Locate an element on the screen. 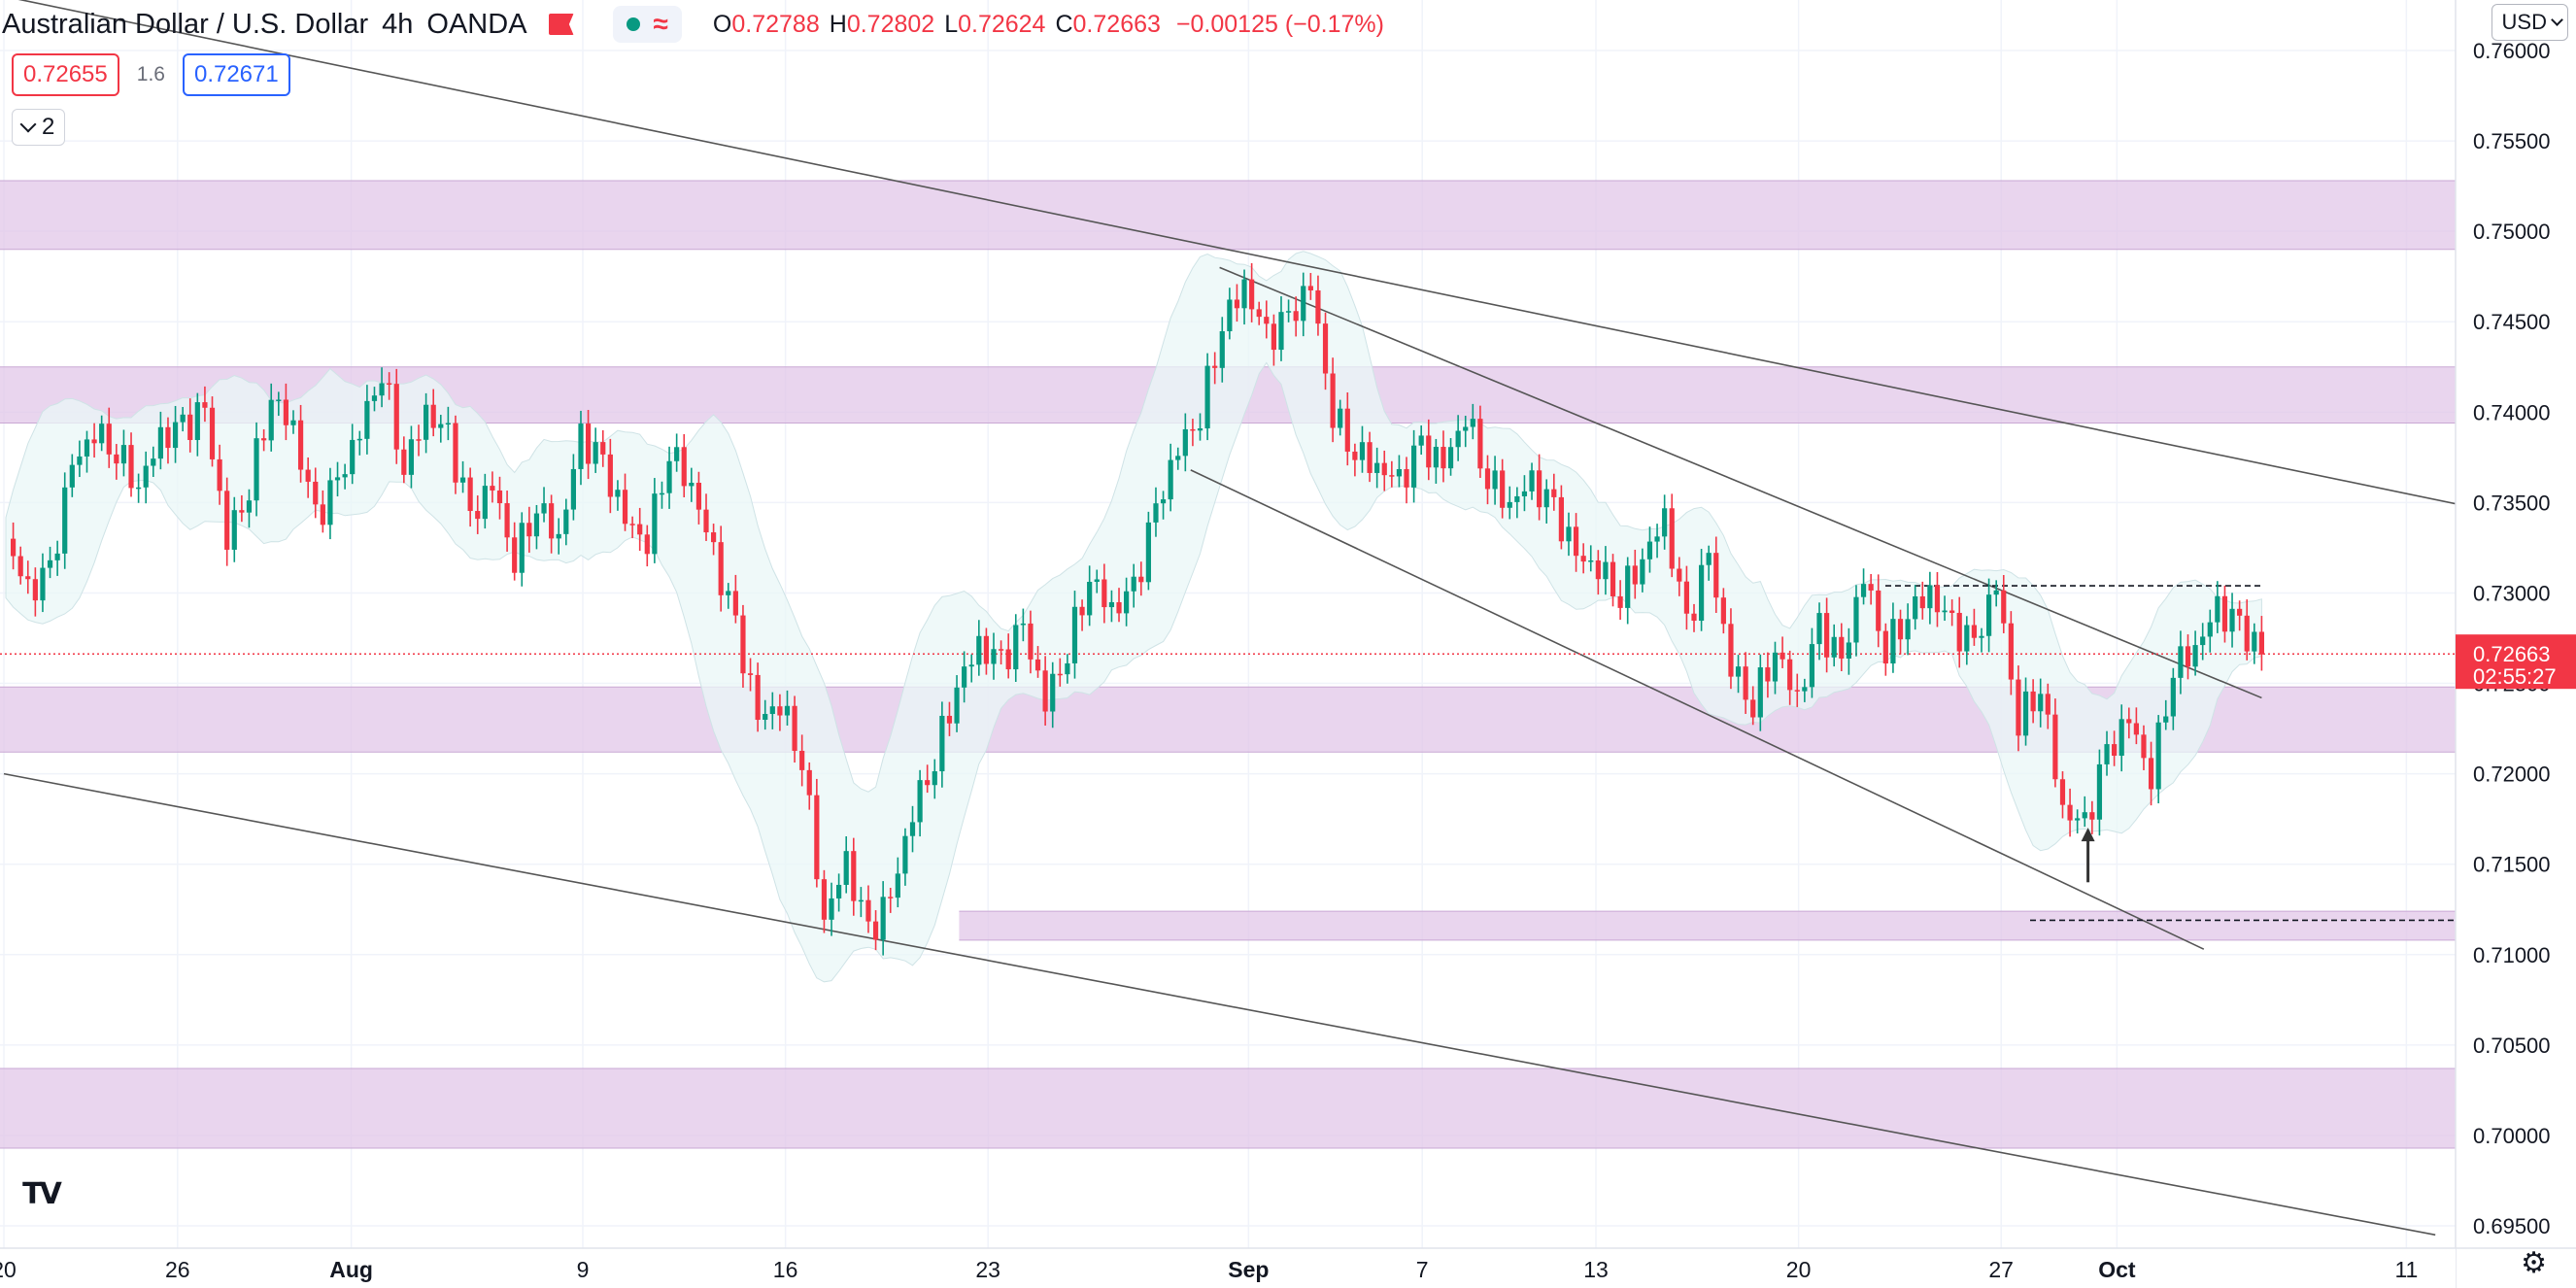 Image resolution: width=2576 pixels, height=1288 pixels. symbol-name: Australian Dollar / U.S. Dollar is located at coordinates (185, 24).